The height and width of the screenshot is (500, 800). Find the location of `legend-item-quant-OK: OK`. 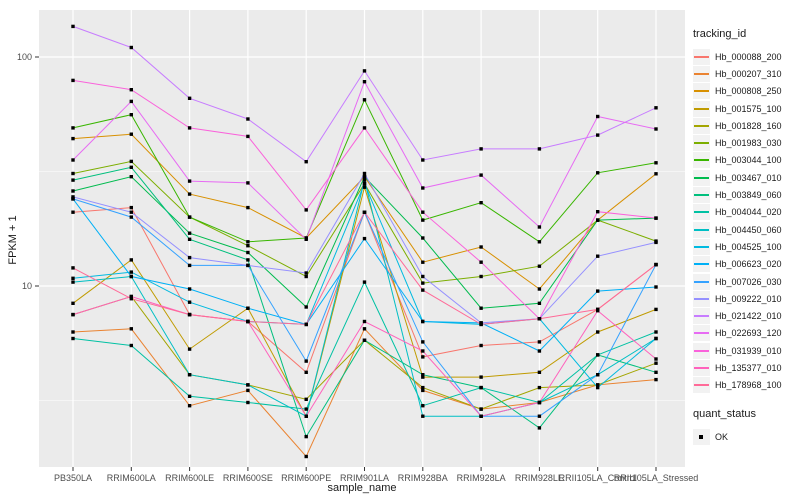

legend-item-quant-OK: OK is located at coordinates (746, 436).